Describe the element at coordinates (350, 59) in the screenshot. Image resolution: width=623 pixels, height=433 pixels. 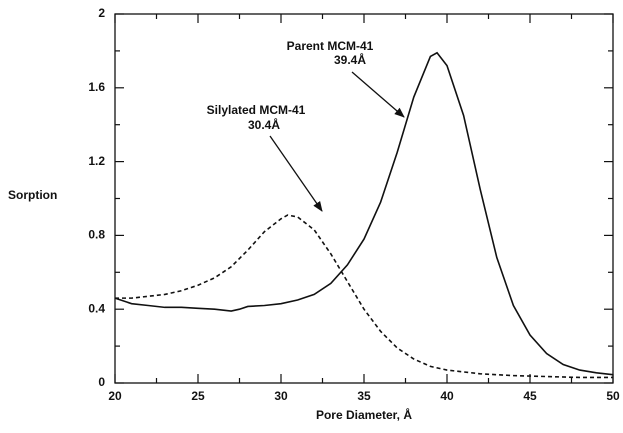
I see `annotation-value: 39.4Å` at that location.